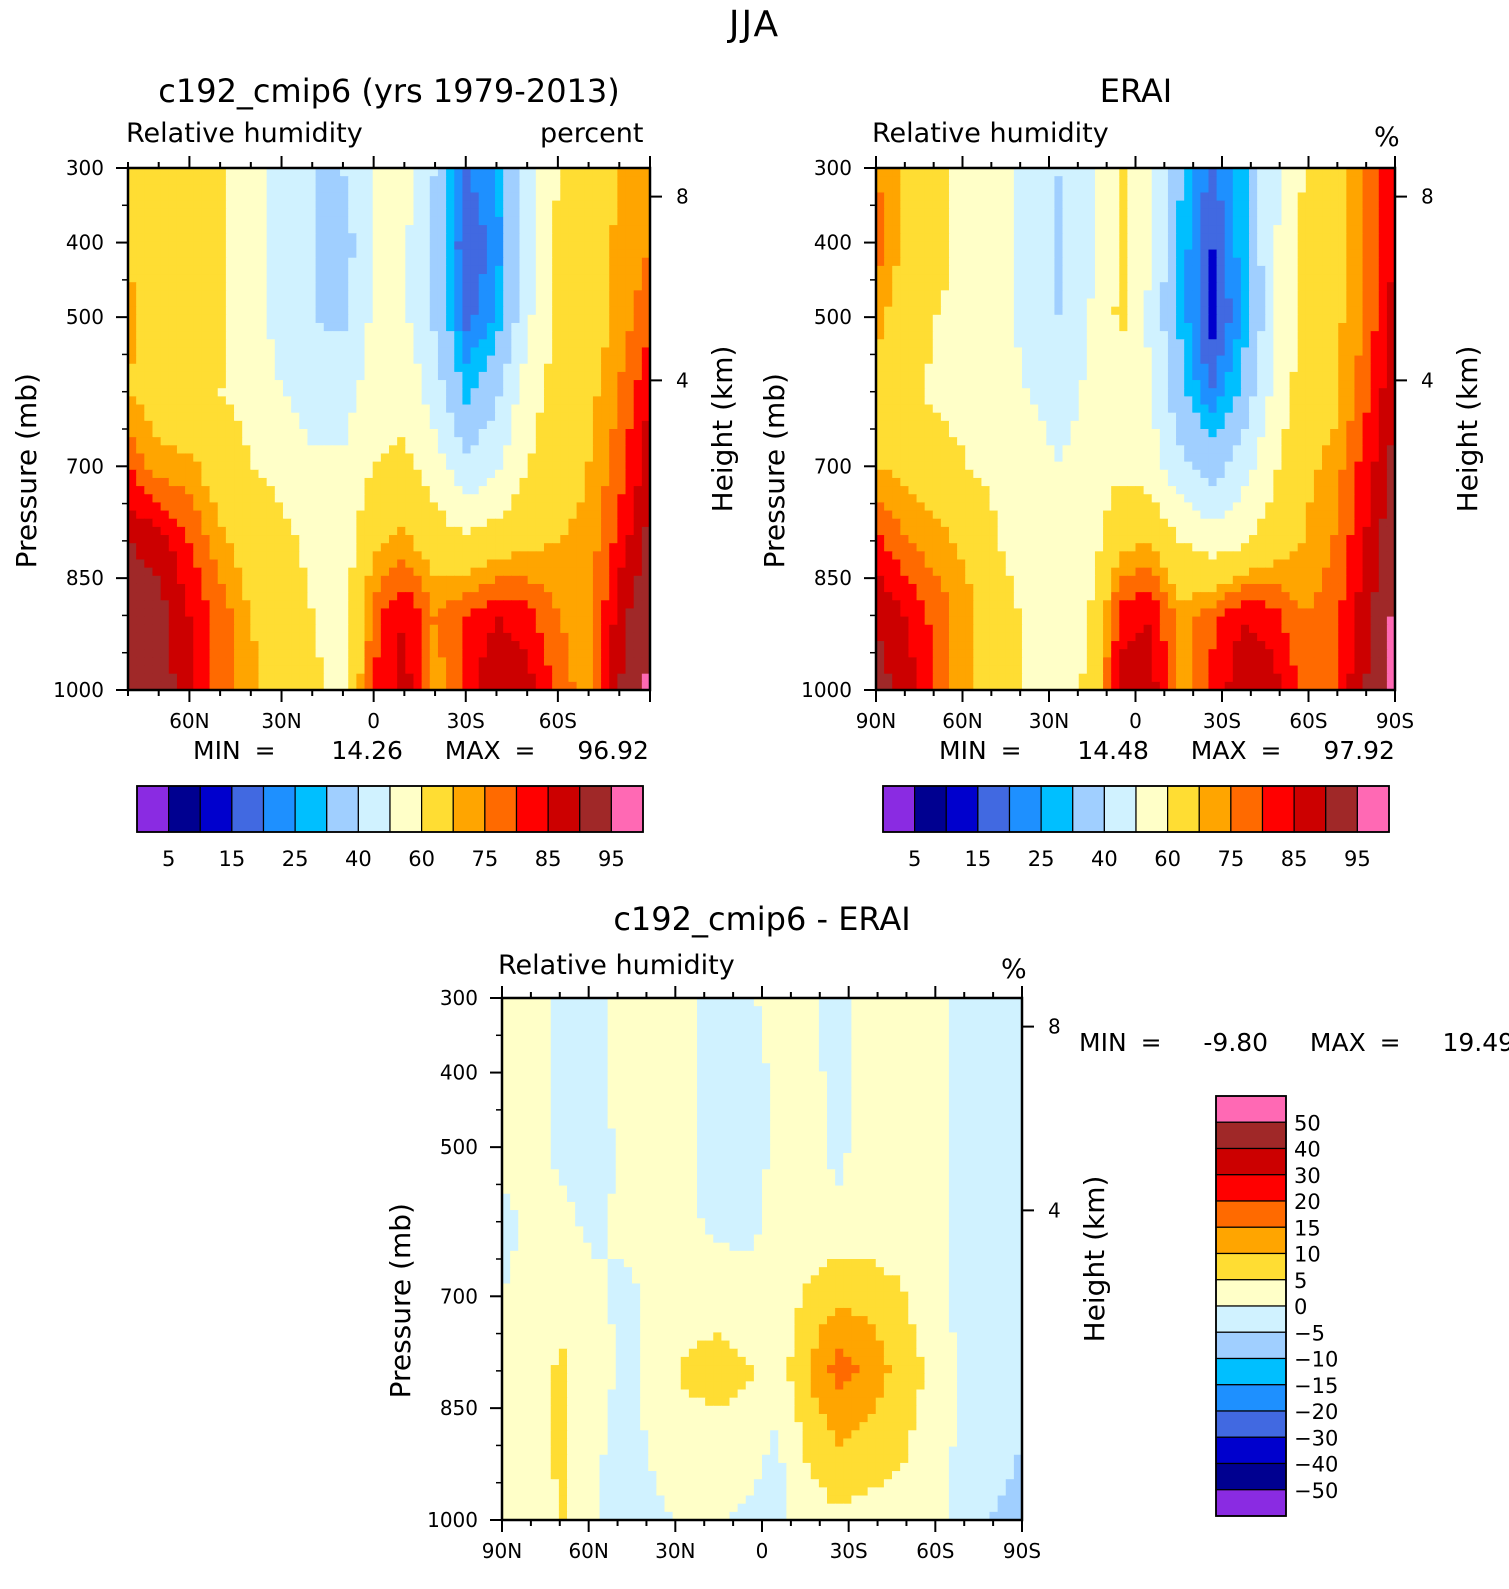 The height and width of the screenshot is (1589, 1509). Describe the element at coordinates (980, 750) in the screenshot. I see `panel2-min-label: MIN =` at that location.